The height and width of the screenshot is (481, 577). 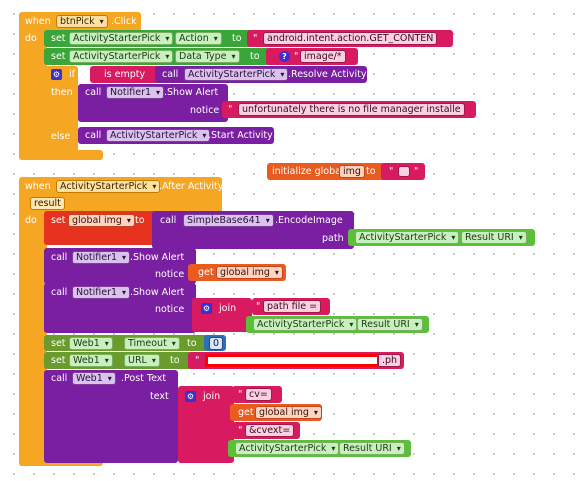 I want to click on param-result: result, so click(x=47, y=203).